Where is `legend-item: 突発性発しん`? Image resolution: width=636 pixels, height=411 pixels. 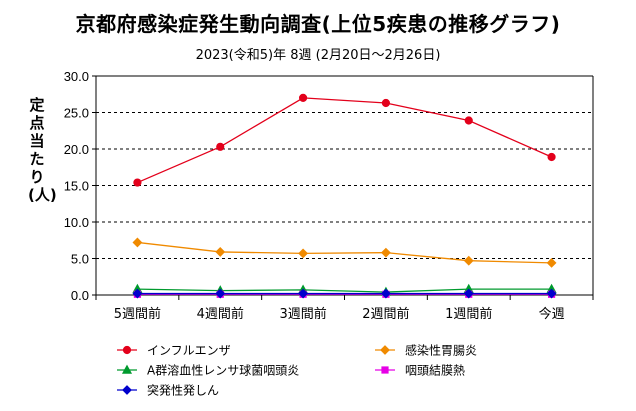
legend-item: 突発性発しん is located at coordinates (168, 390).